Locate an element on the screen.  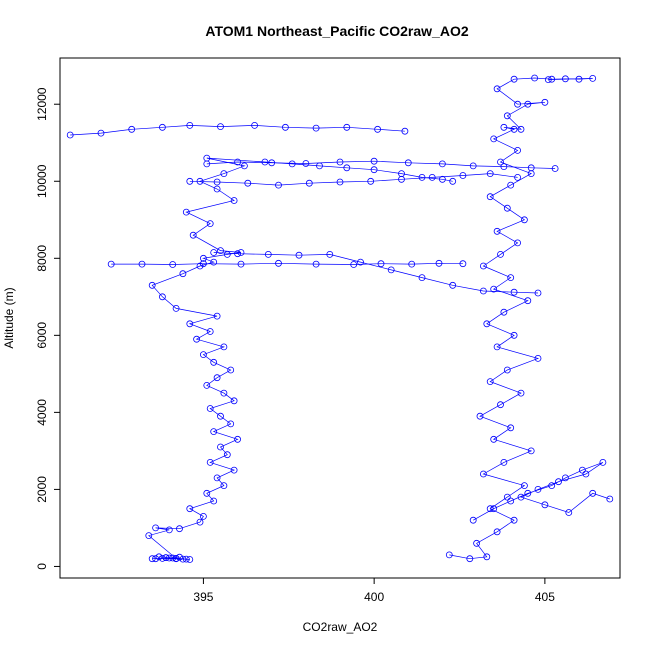
y-tick-label: 6000 is located at coordinates (42, 335).